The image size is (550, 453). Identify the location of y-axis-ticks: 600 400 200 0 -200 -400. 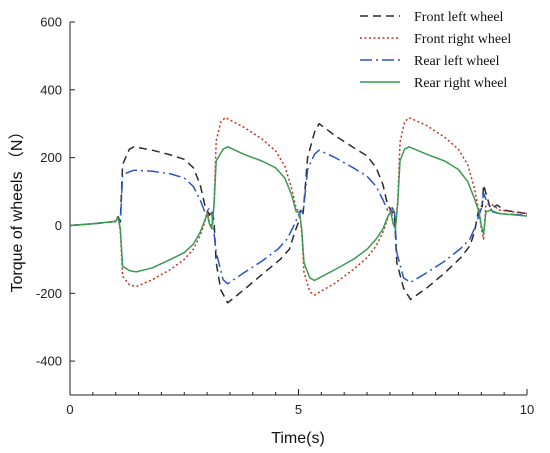
(55, 192).